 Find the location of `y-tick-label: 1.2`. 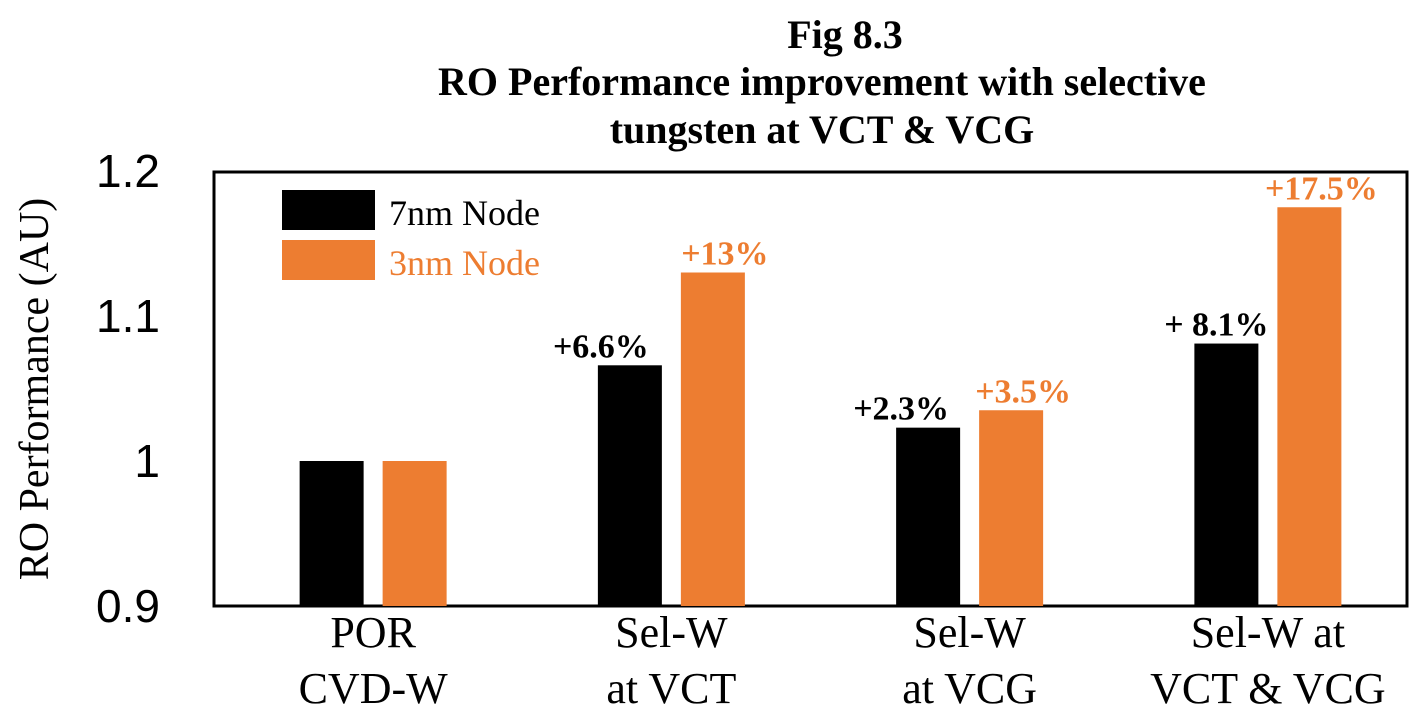

y-tick-label: 1.2 is located at coordinates (128, 171).